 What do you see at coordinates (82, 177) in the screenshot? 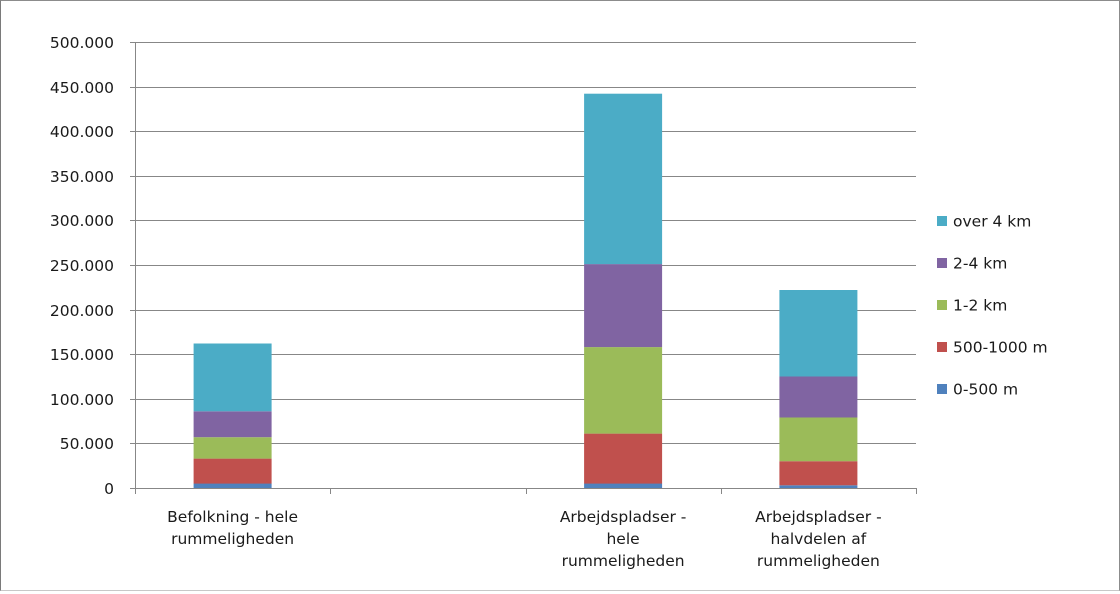
I see `y-tick-label: 350.000` at bounding box center [82, 177].